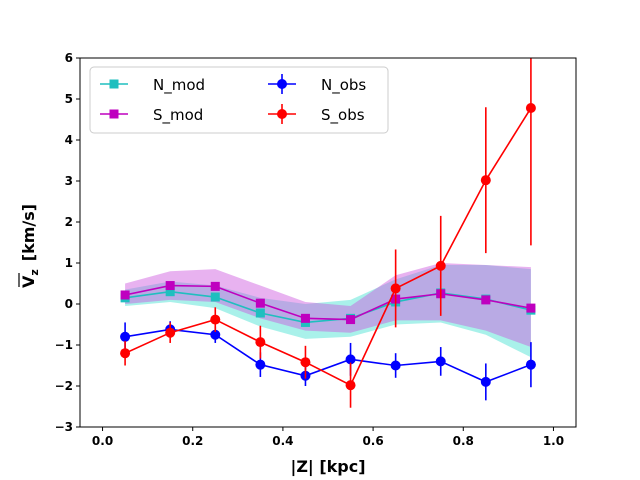  Describe the element at coordinates (69, 304) in the screenshot. I see `y-tick-label: 0` at that location.